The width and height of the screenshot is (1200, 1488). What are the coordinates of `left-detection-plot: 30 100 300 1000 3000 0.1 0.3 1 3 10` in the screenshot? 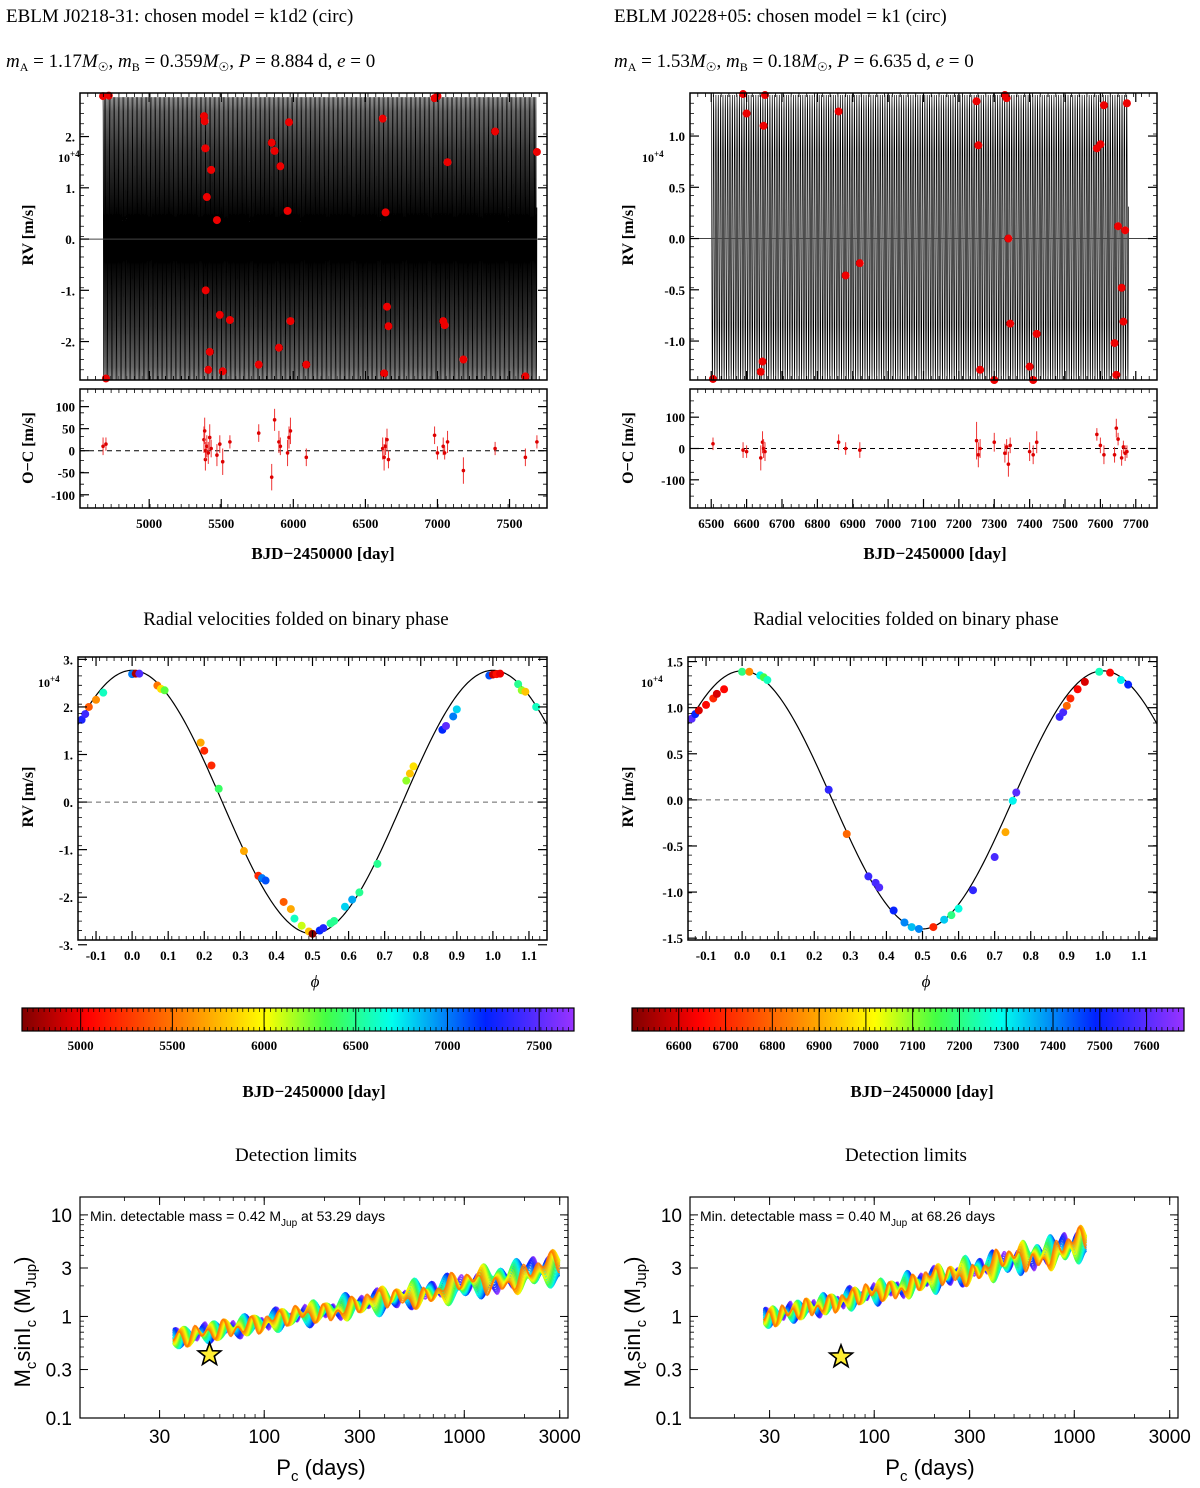 It's located at (313, 1322).